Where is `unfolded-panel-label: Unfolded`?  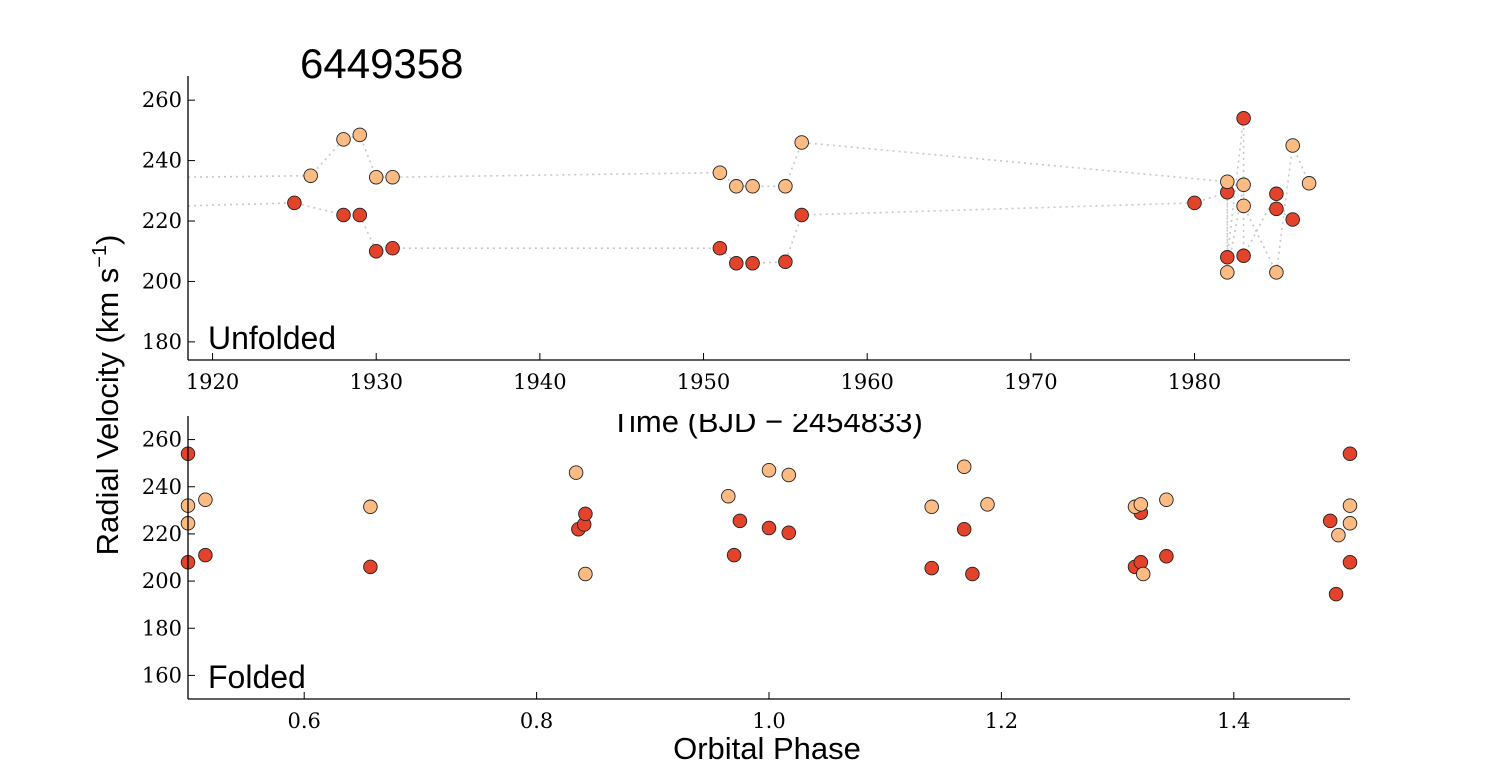
unfolded-panel-label: Unfolded is located at coordinates (272, 338).